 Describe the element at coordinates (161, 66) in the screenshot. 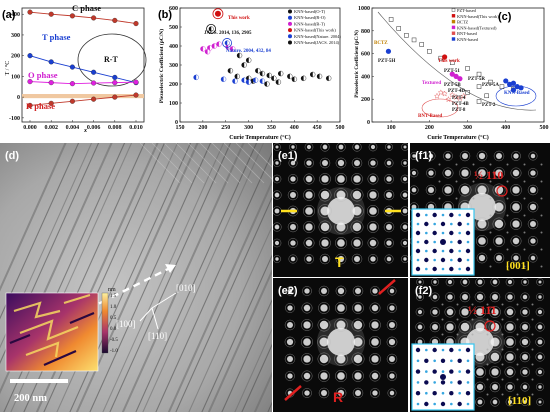

I see `panel-b-ylabel: Piezoelectric Coefficient (pC/N)` at that location.